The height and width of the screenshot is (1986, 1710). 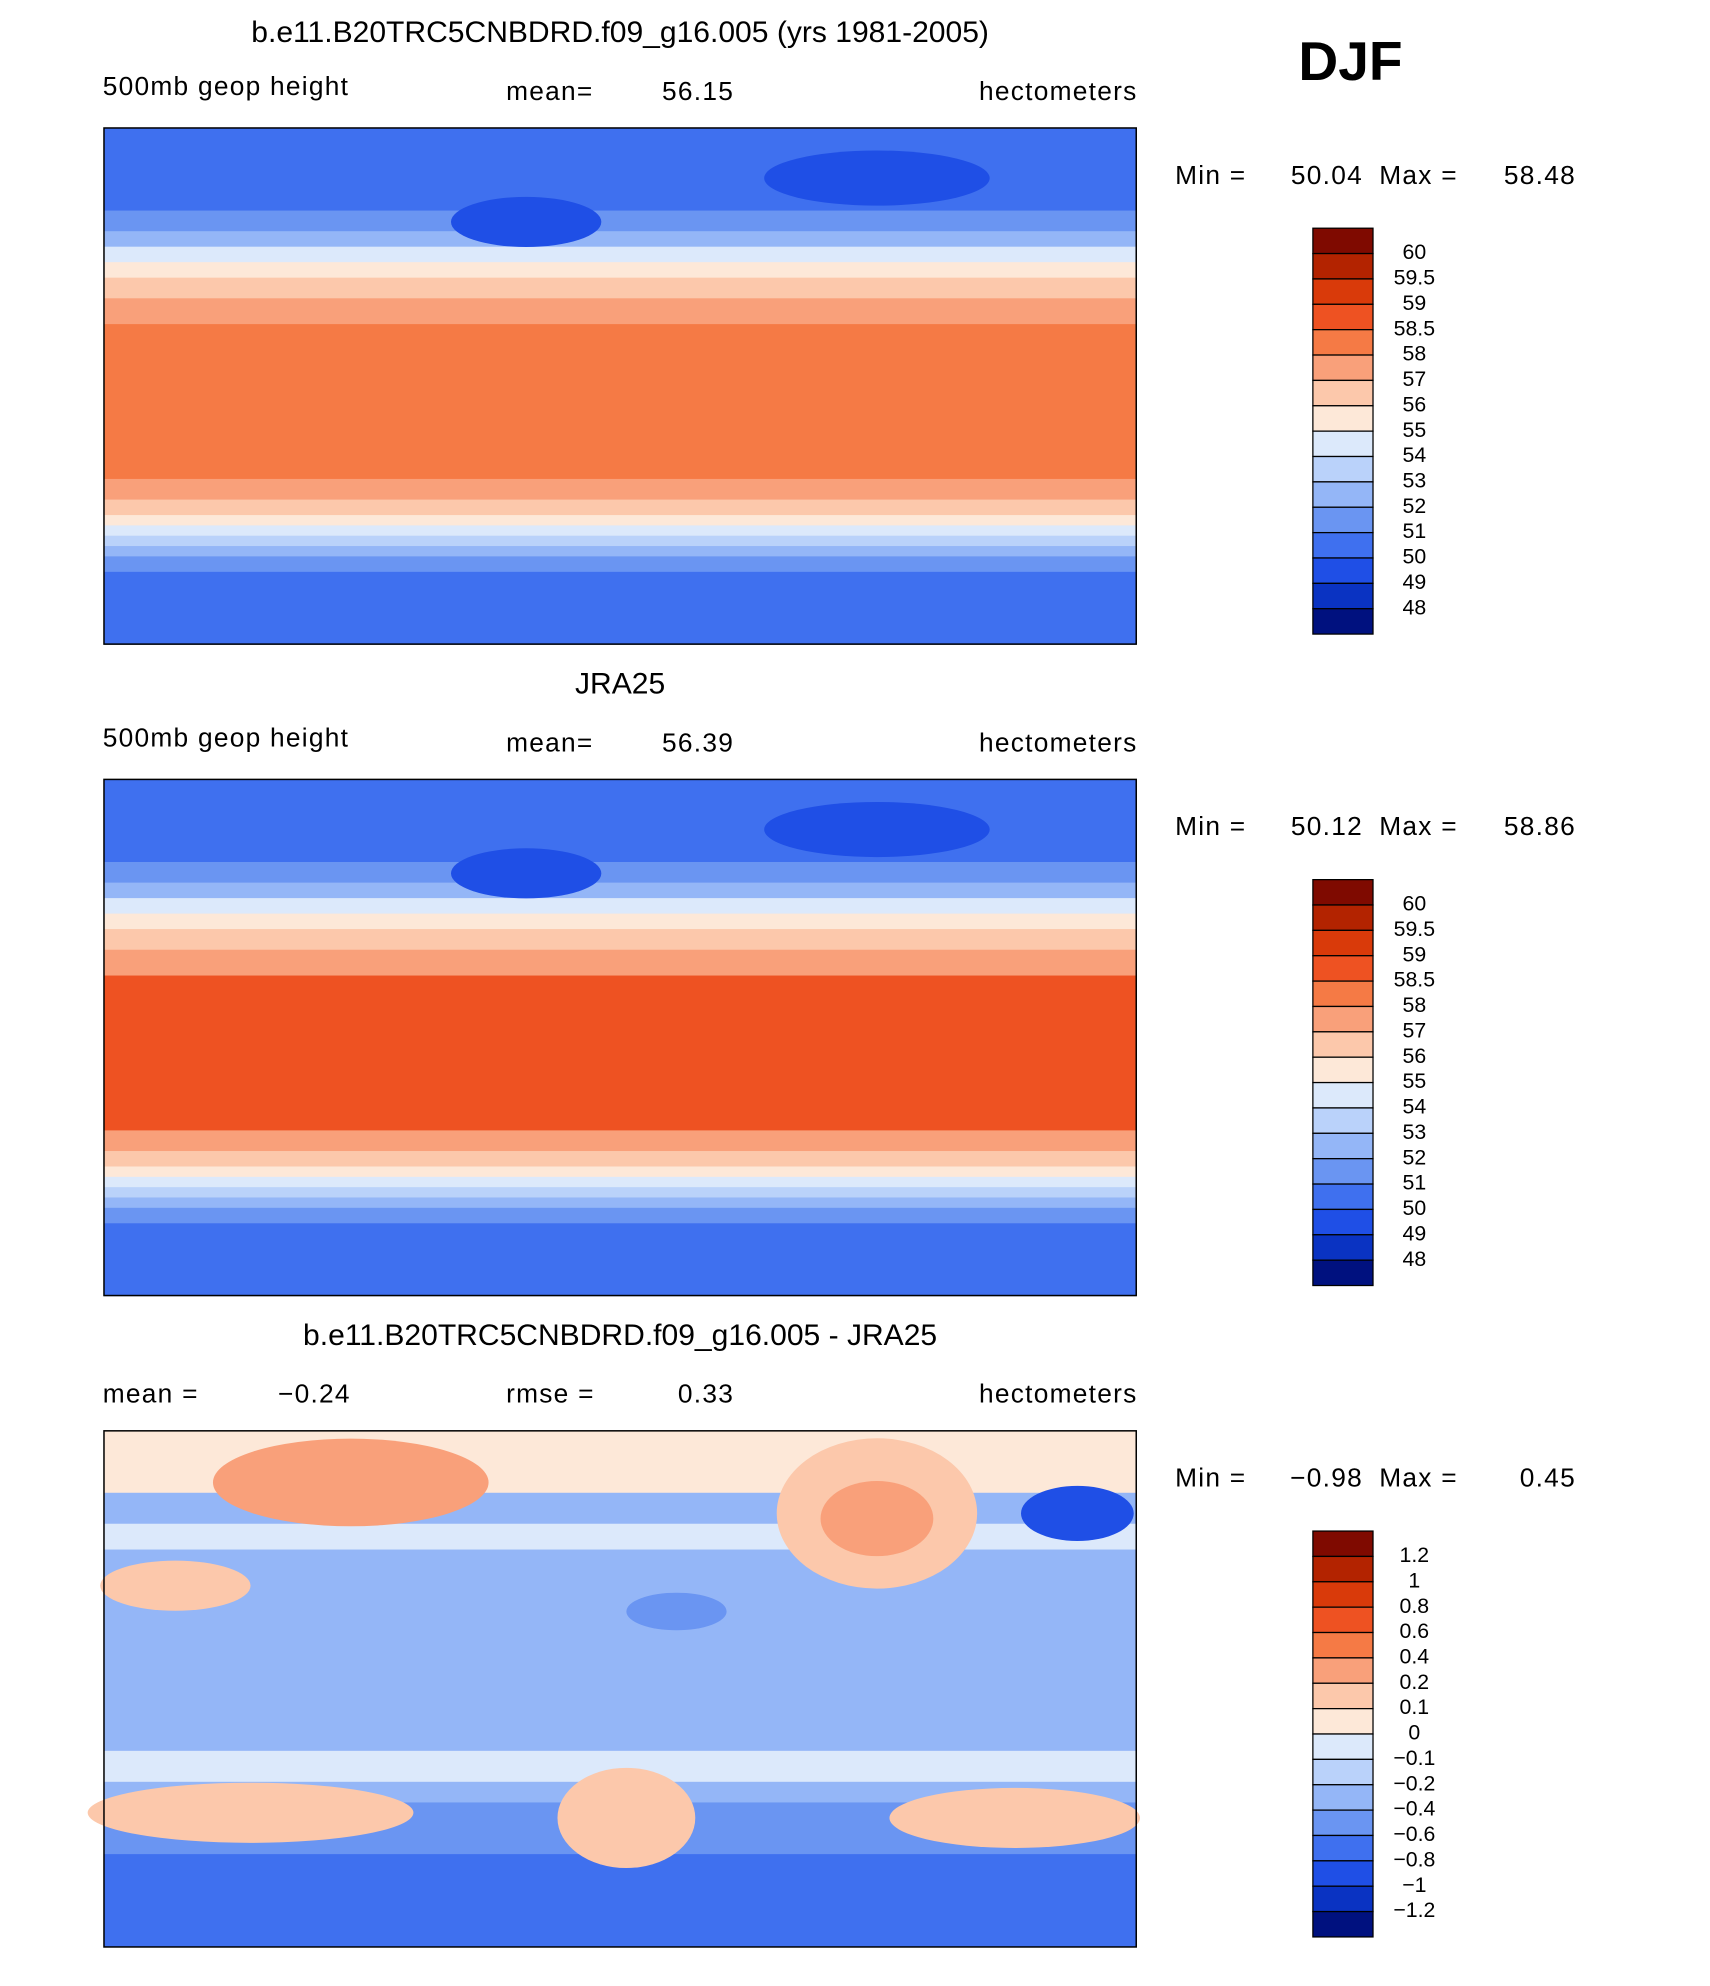 I want to click on stat-label: mean=, so click(x=549, y=742).